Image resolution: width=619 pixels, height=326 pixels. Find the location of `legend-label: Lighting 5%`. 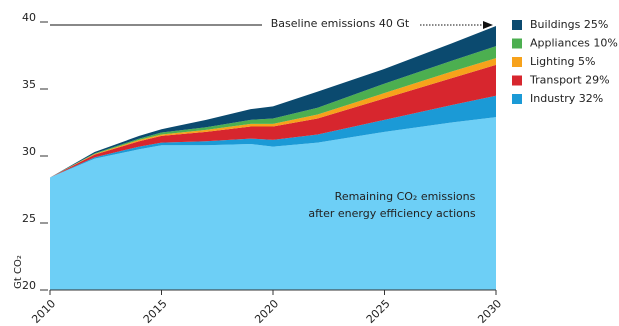

legend-label: Lighting 5% is located at coordinates (562, 61).